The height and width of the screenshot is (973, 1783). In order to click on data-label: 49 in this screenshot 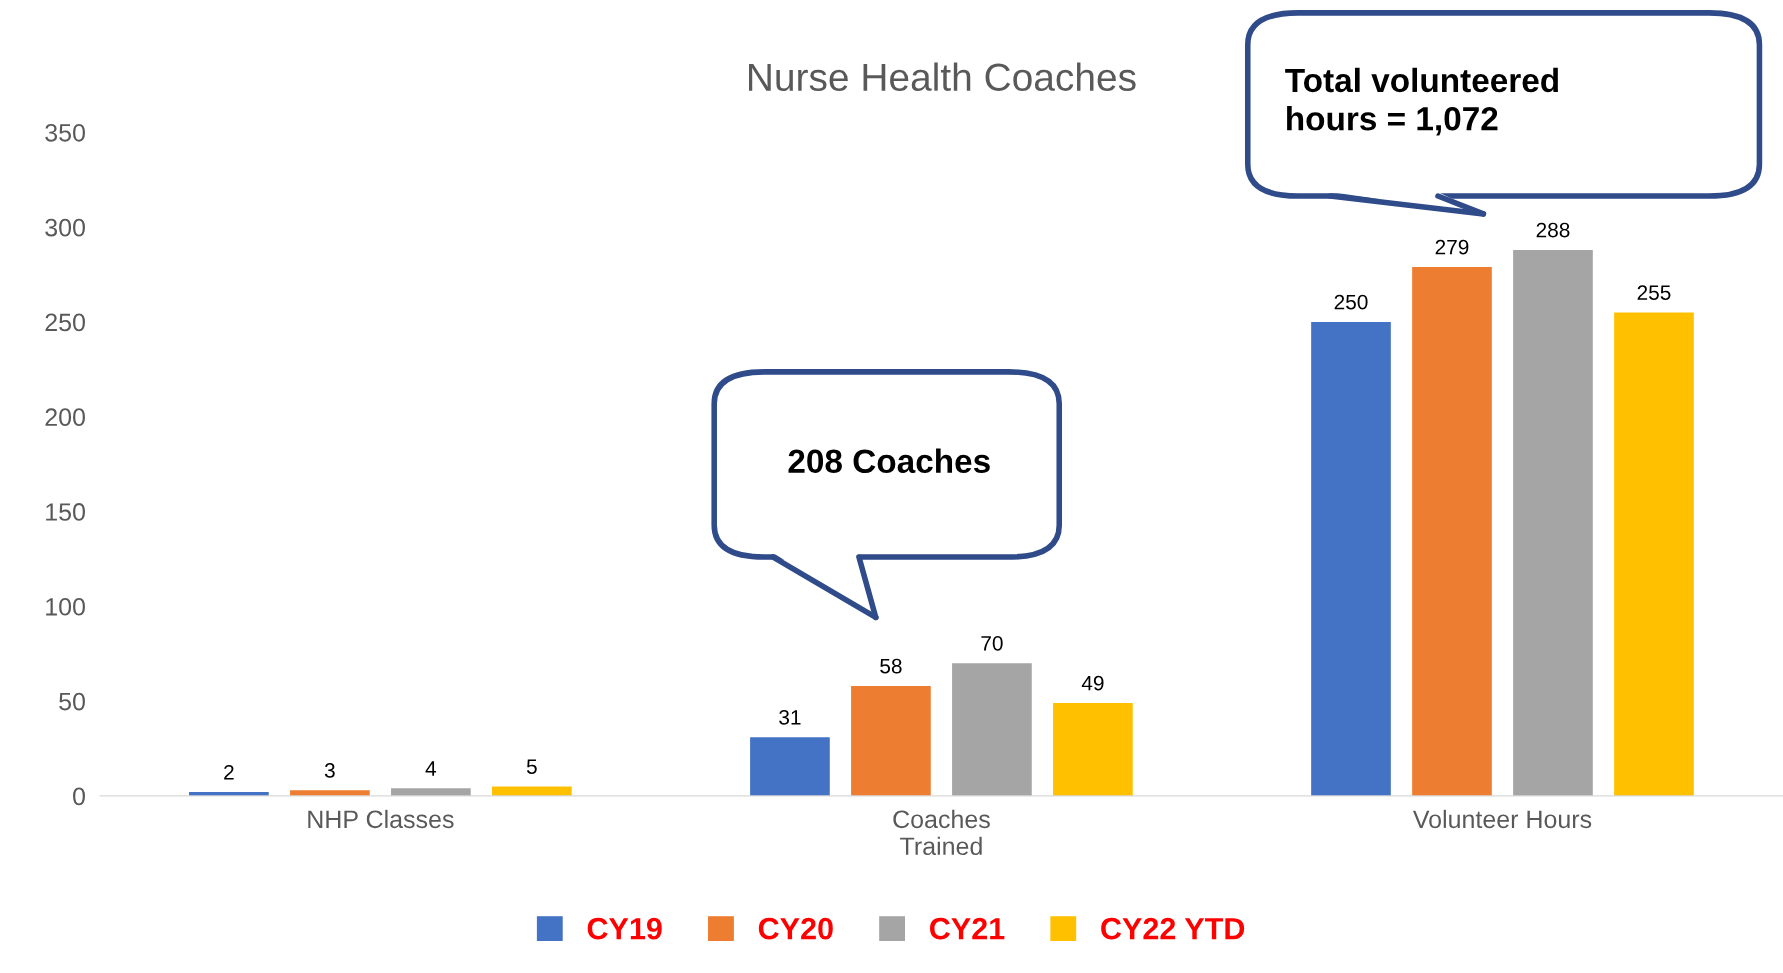, I will do `click(1092, 683)`.